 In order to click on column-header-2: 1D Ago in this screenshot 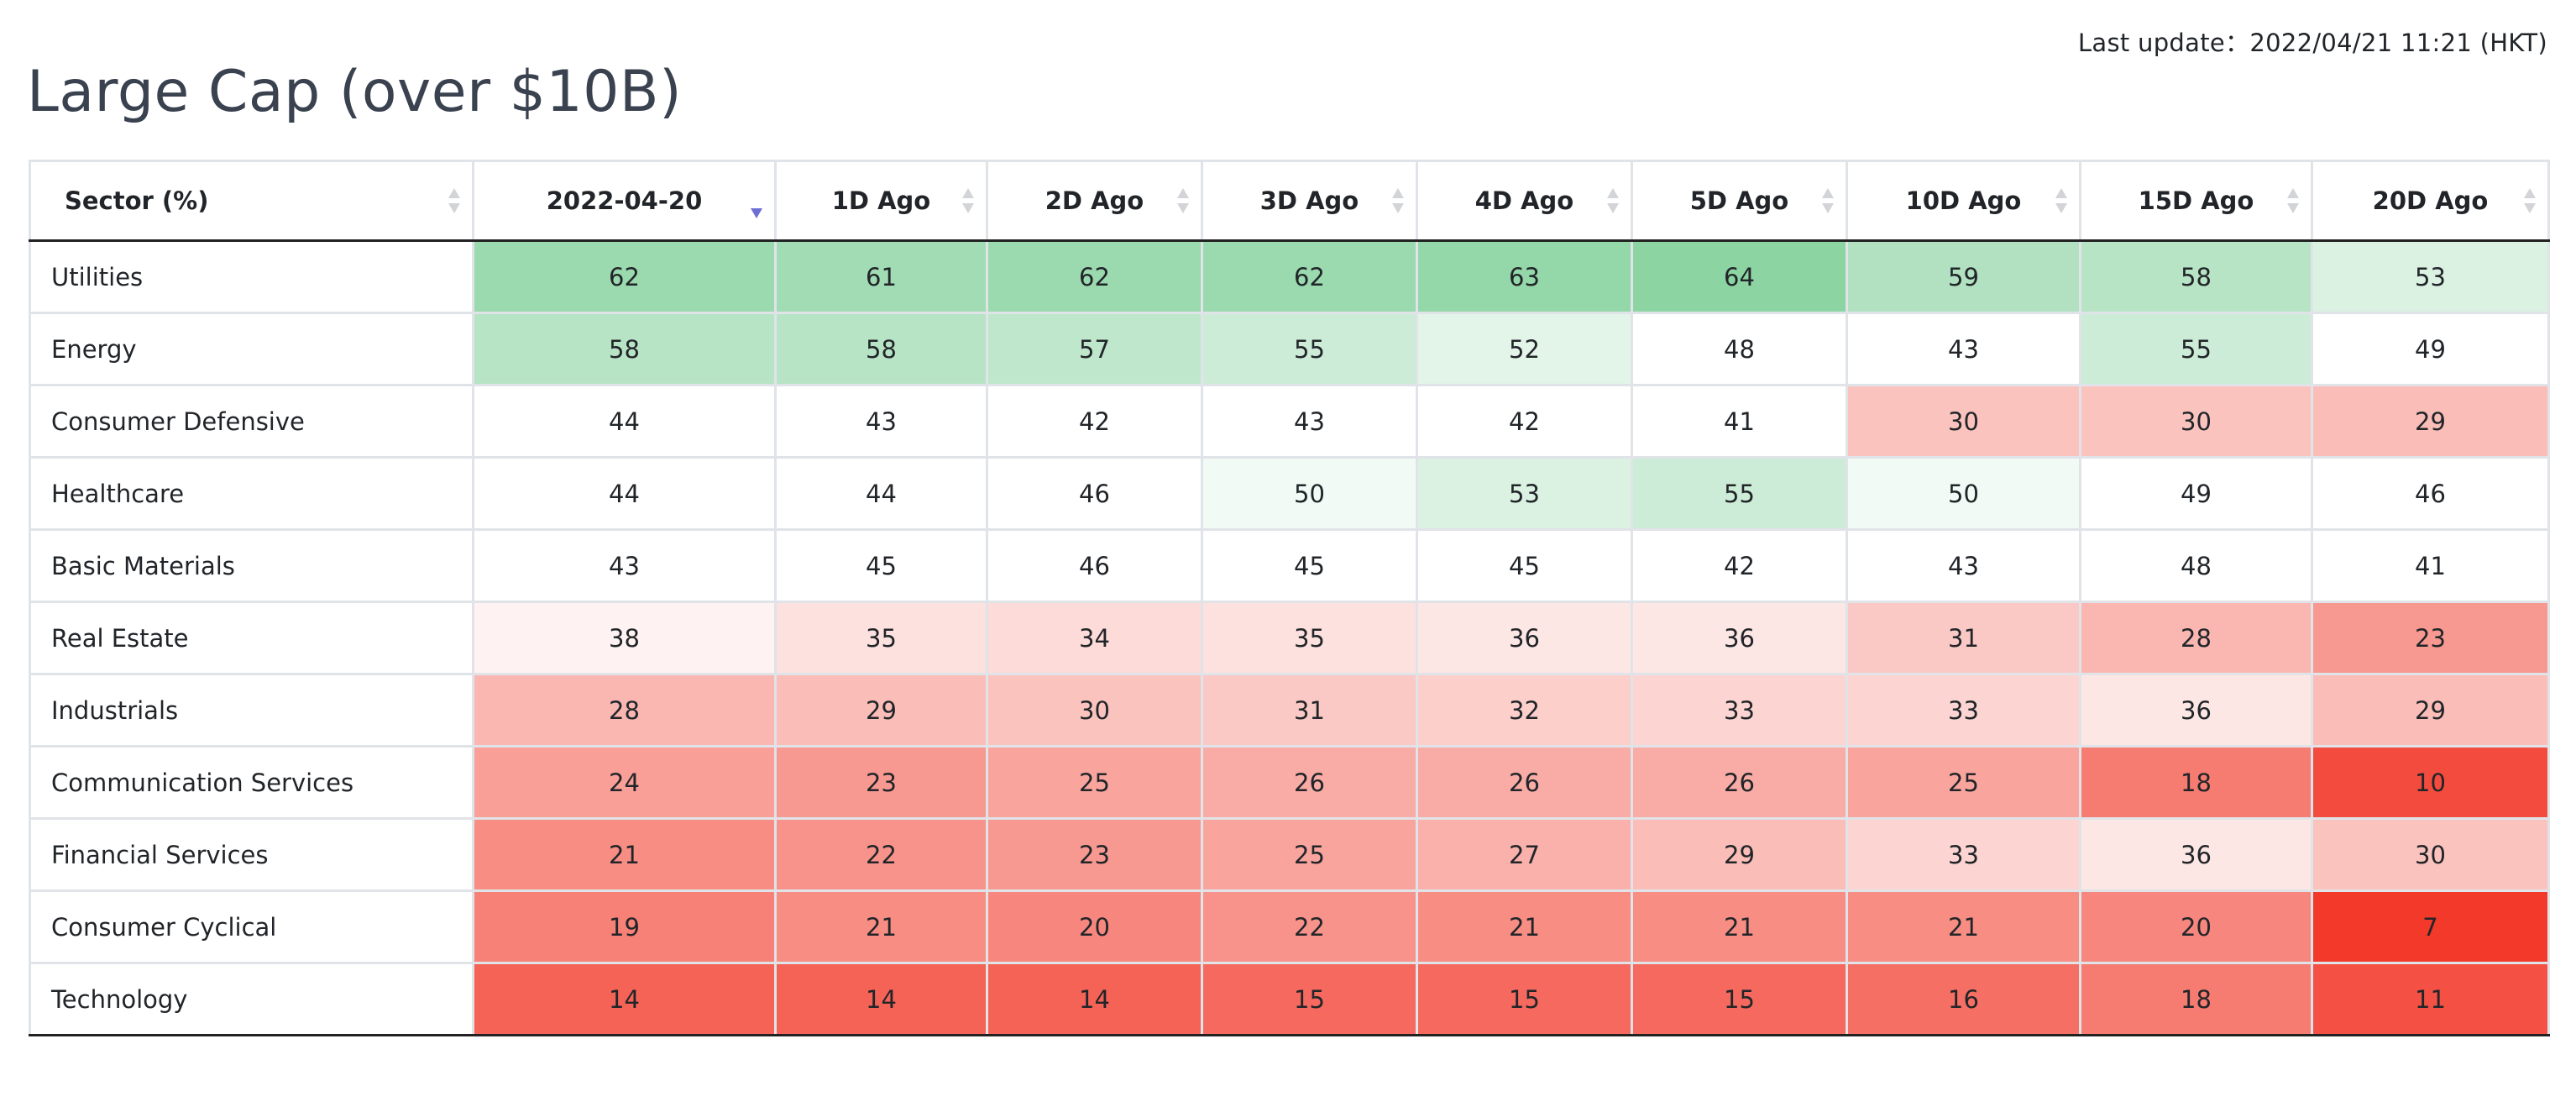, I will do `click(881, 201)`.